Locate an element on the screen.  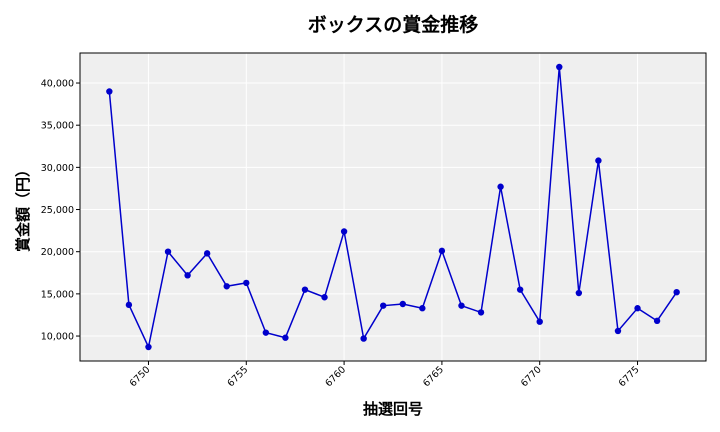
y-axis-label: 賞金額（円） is located at coordinates (23, 207).